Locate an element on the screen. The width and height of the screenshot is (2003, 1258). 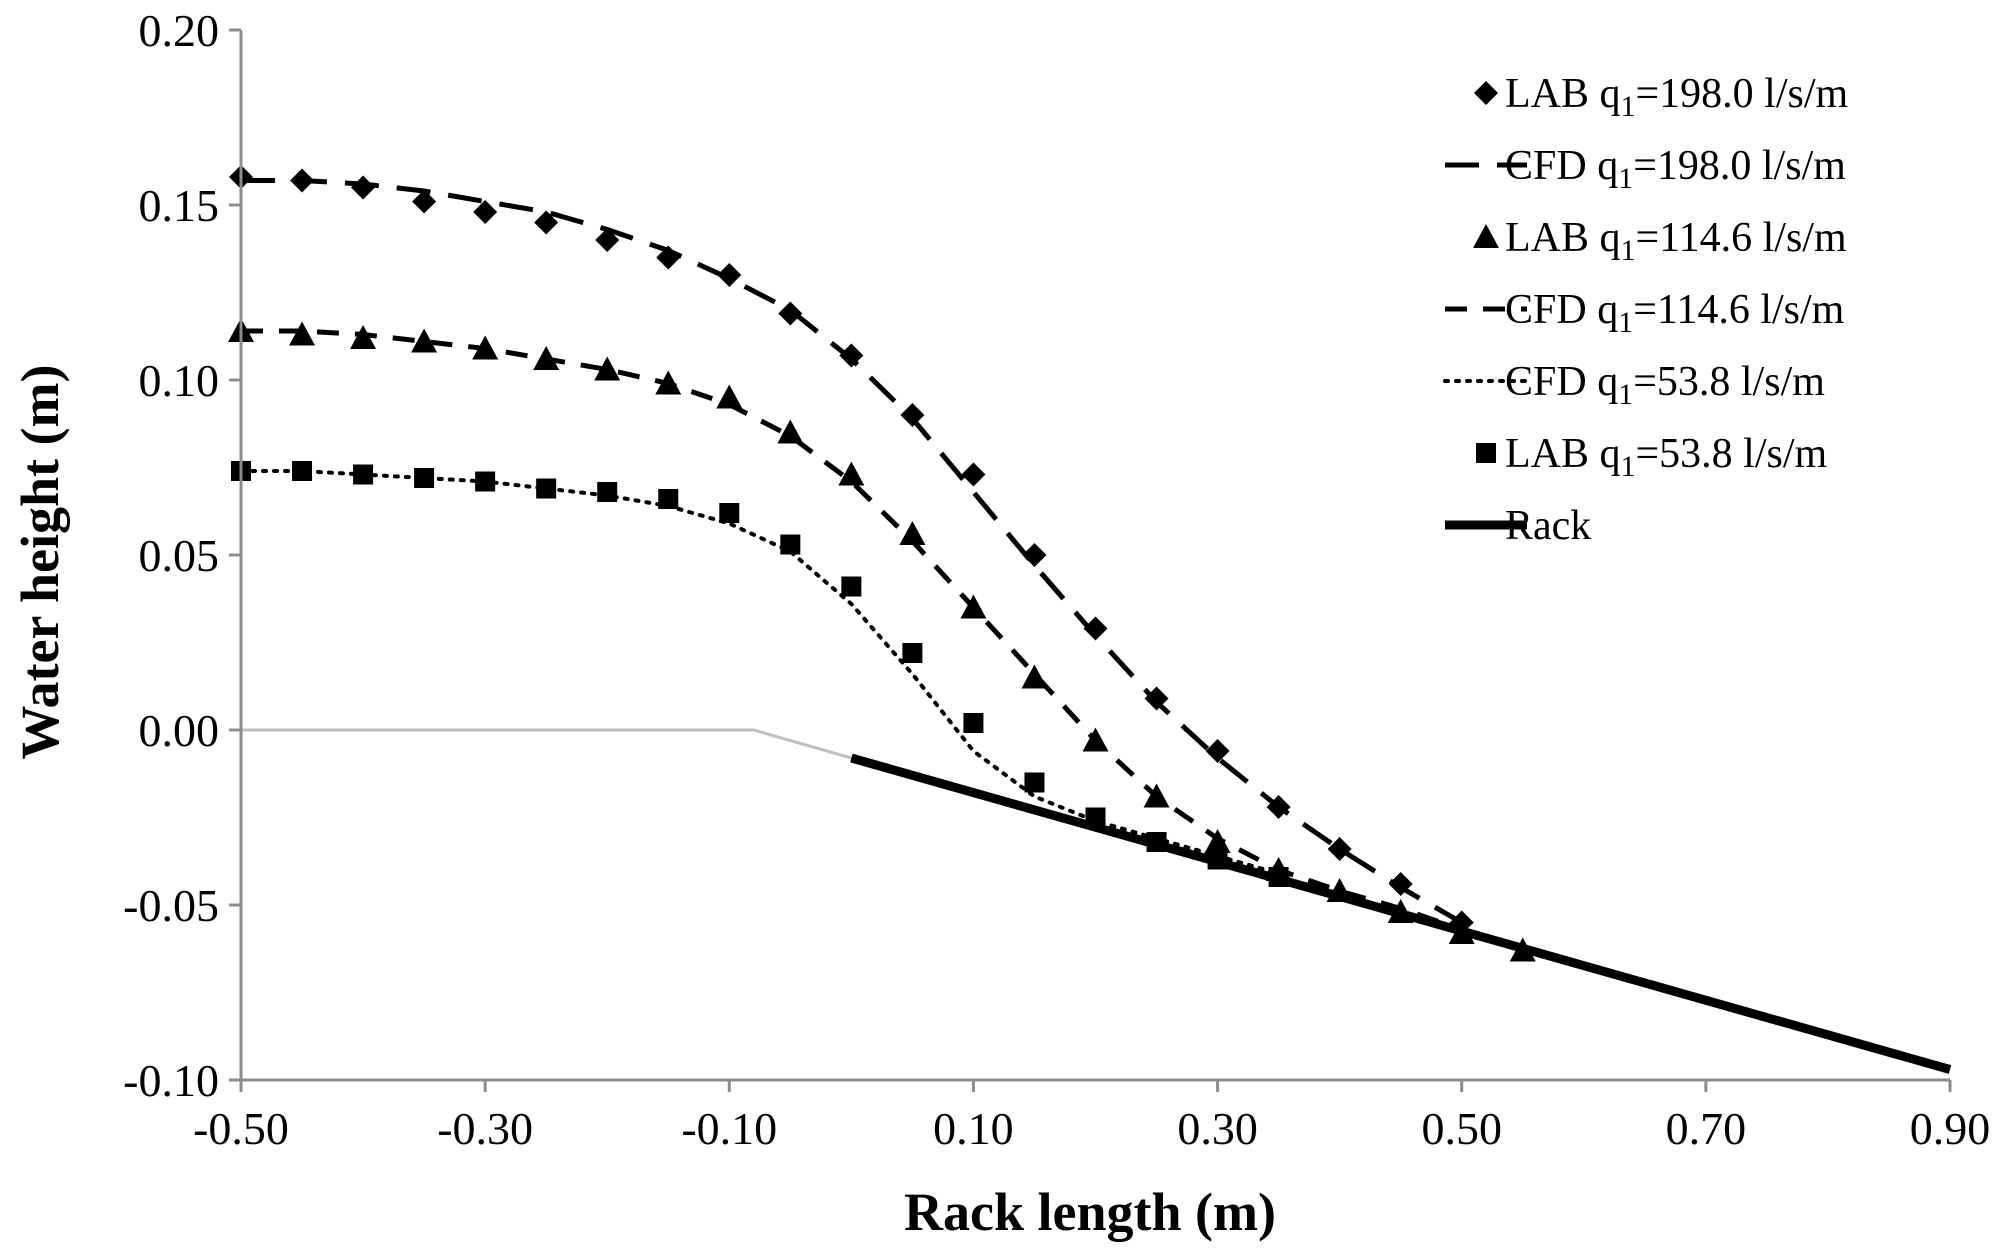
x-tick-label: 0.50 is located at coordinates (1461, 1128).